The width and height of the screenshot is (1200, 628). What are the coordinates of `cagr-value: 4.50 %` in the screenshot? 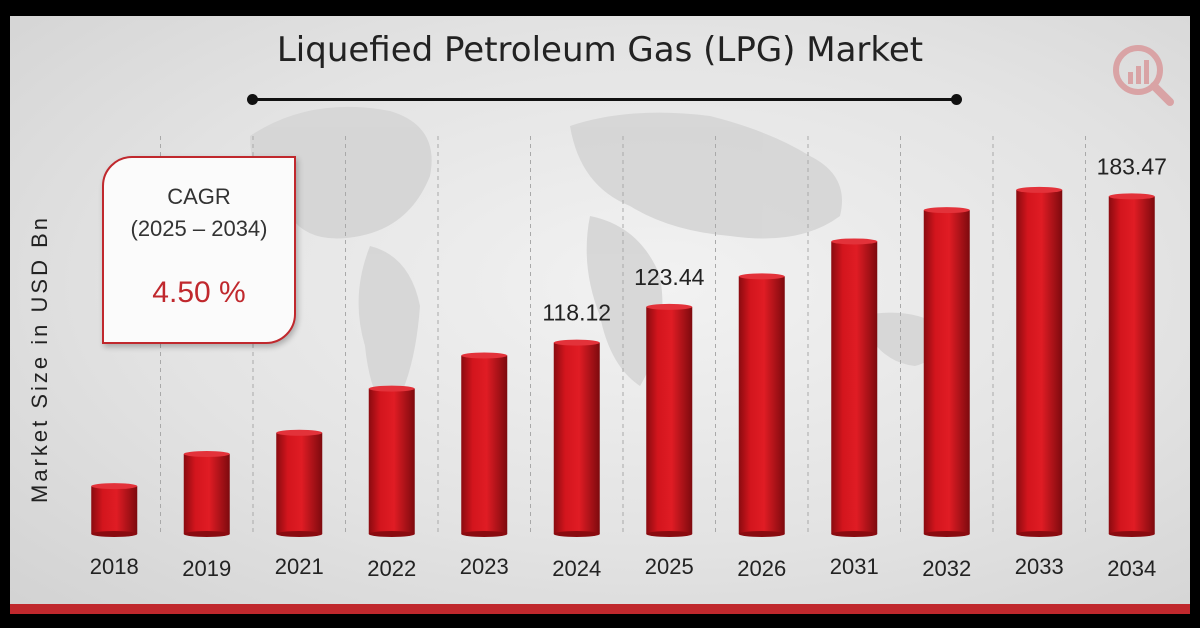 It's located at (199, 292).